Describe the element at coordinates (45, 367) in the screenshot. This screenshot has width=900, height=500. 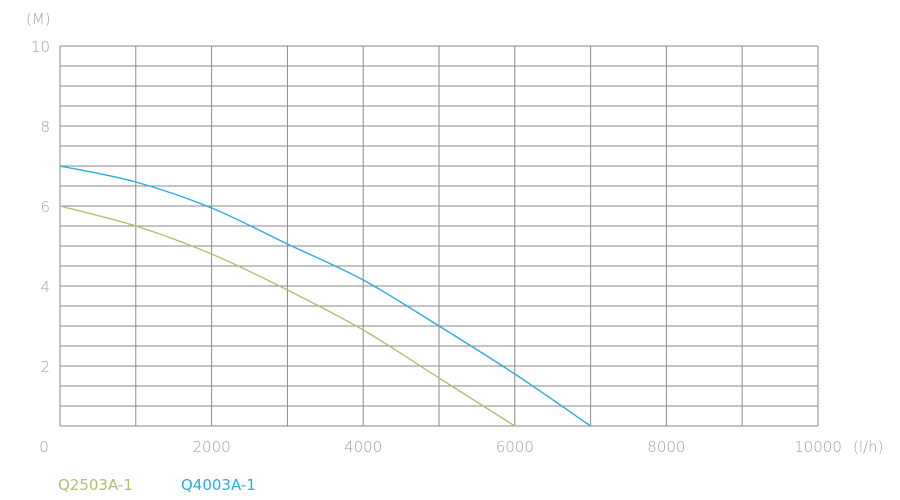
I see `y-tick-label: 2` at that location.